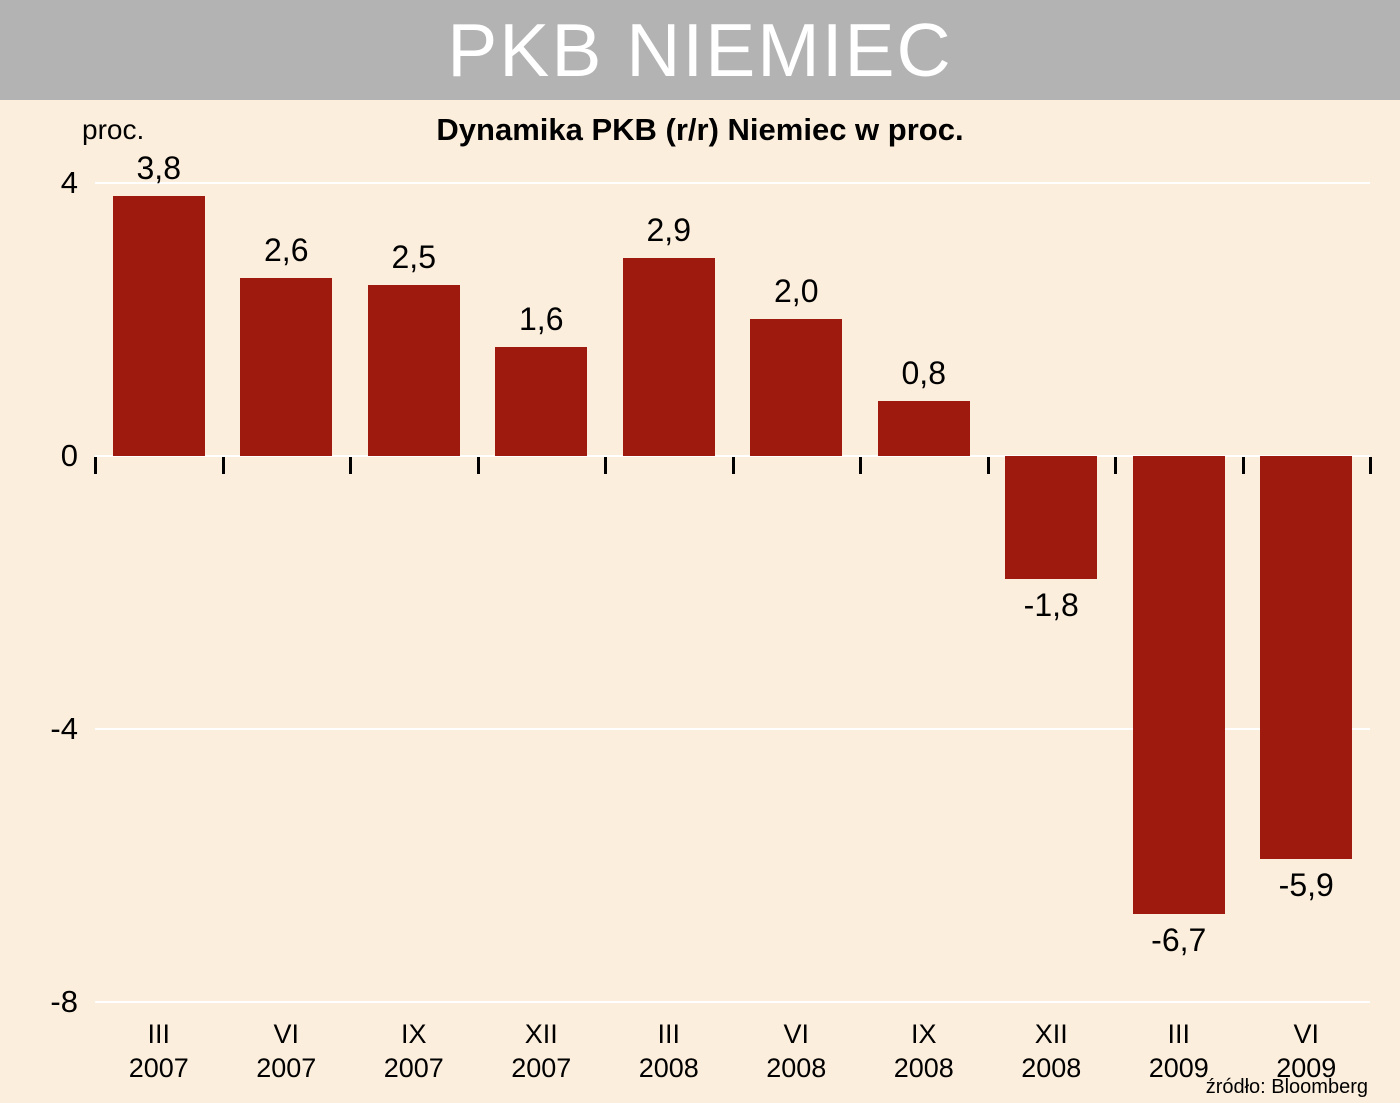  Describe the element at coordinates (113, 129) in the screenshot. I see `y-axis-unit-label: proc.` at that location.